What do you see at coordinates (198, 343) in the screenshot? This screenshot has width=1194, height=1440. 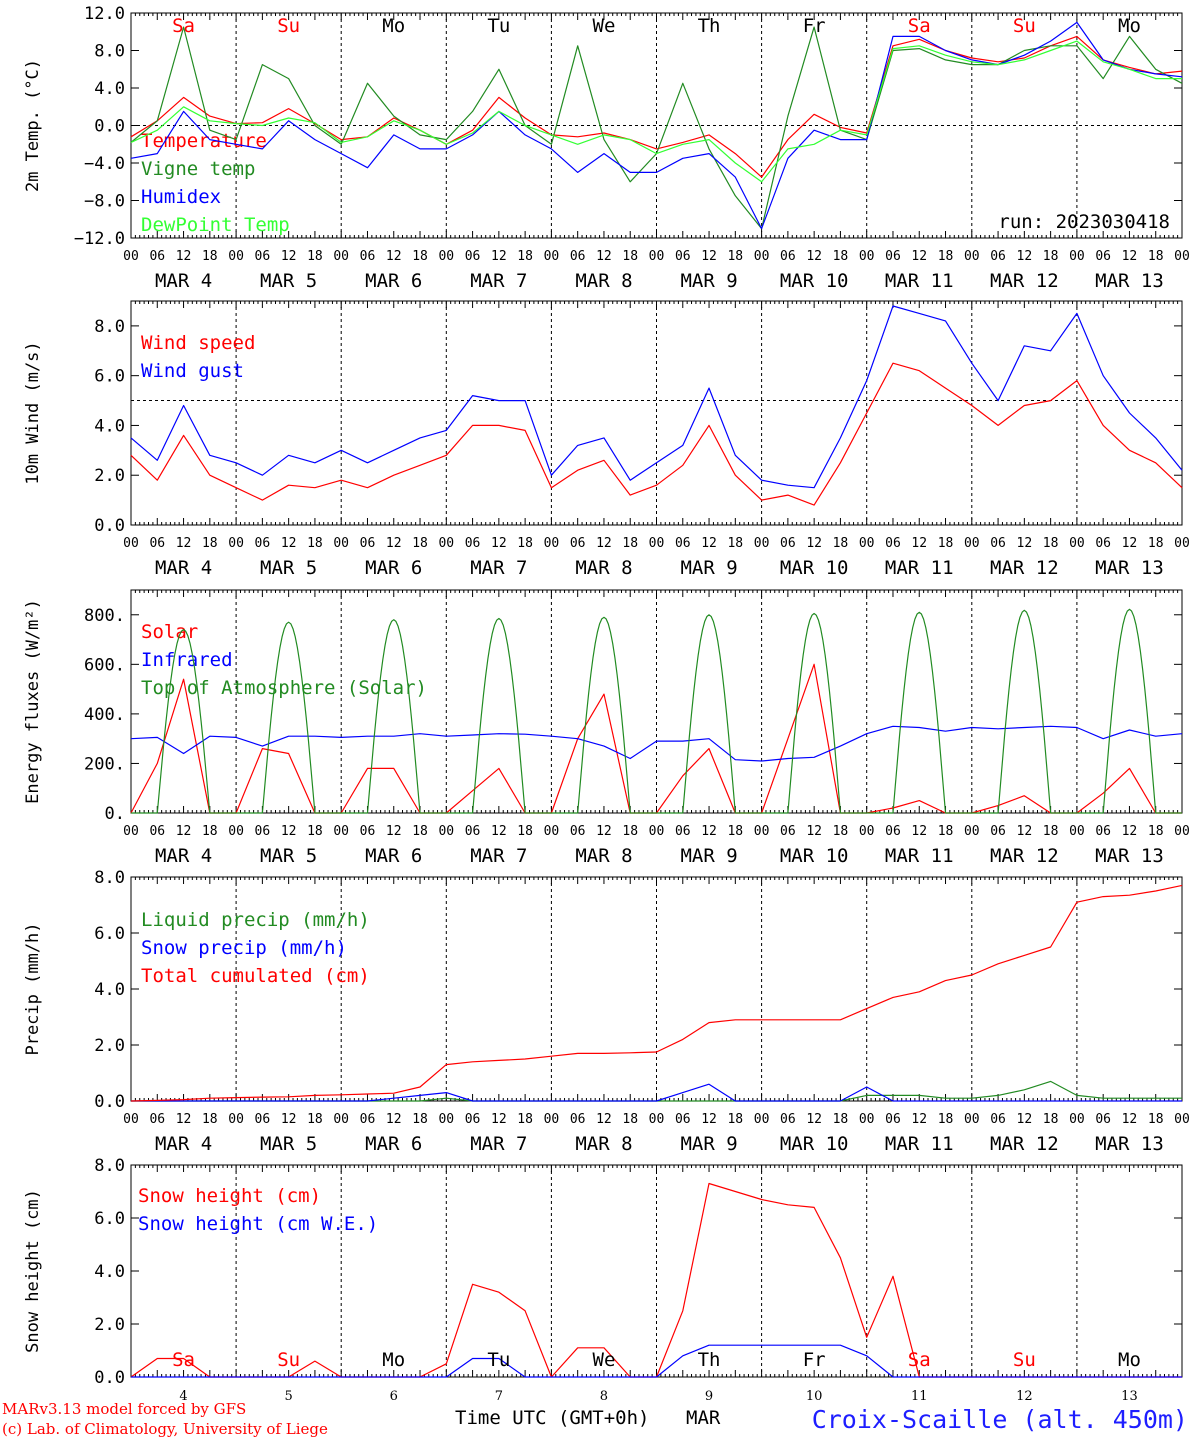 I see `legend-entry: Wind speed` at bounding box center [198, 343].